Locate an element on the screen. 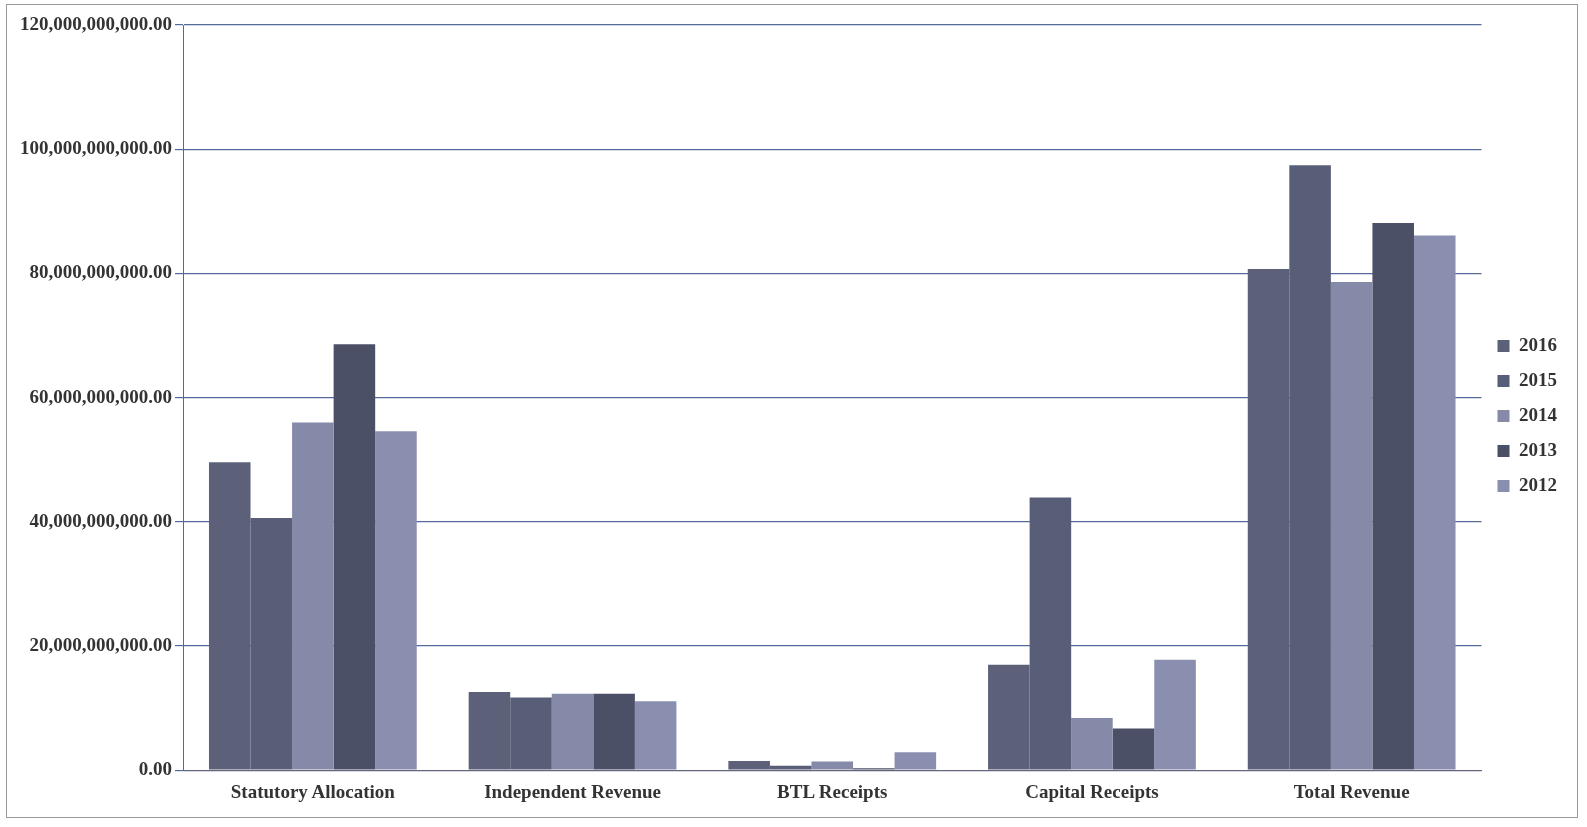 This screenshot has height=827, width=1587. x-tick-label: Independent Revenue is located at coordinates (572, 791).